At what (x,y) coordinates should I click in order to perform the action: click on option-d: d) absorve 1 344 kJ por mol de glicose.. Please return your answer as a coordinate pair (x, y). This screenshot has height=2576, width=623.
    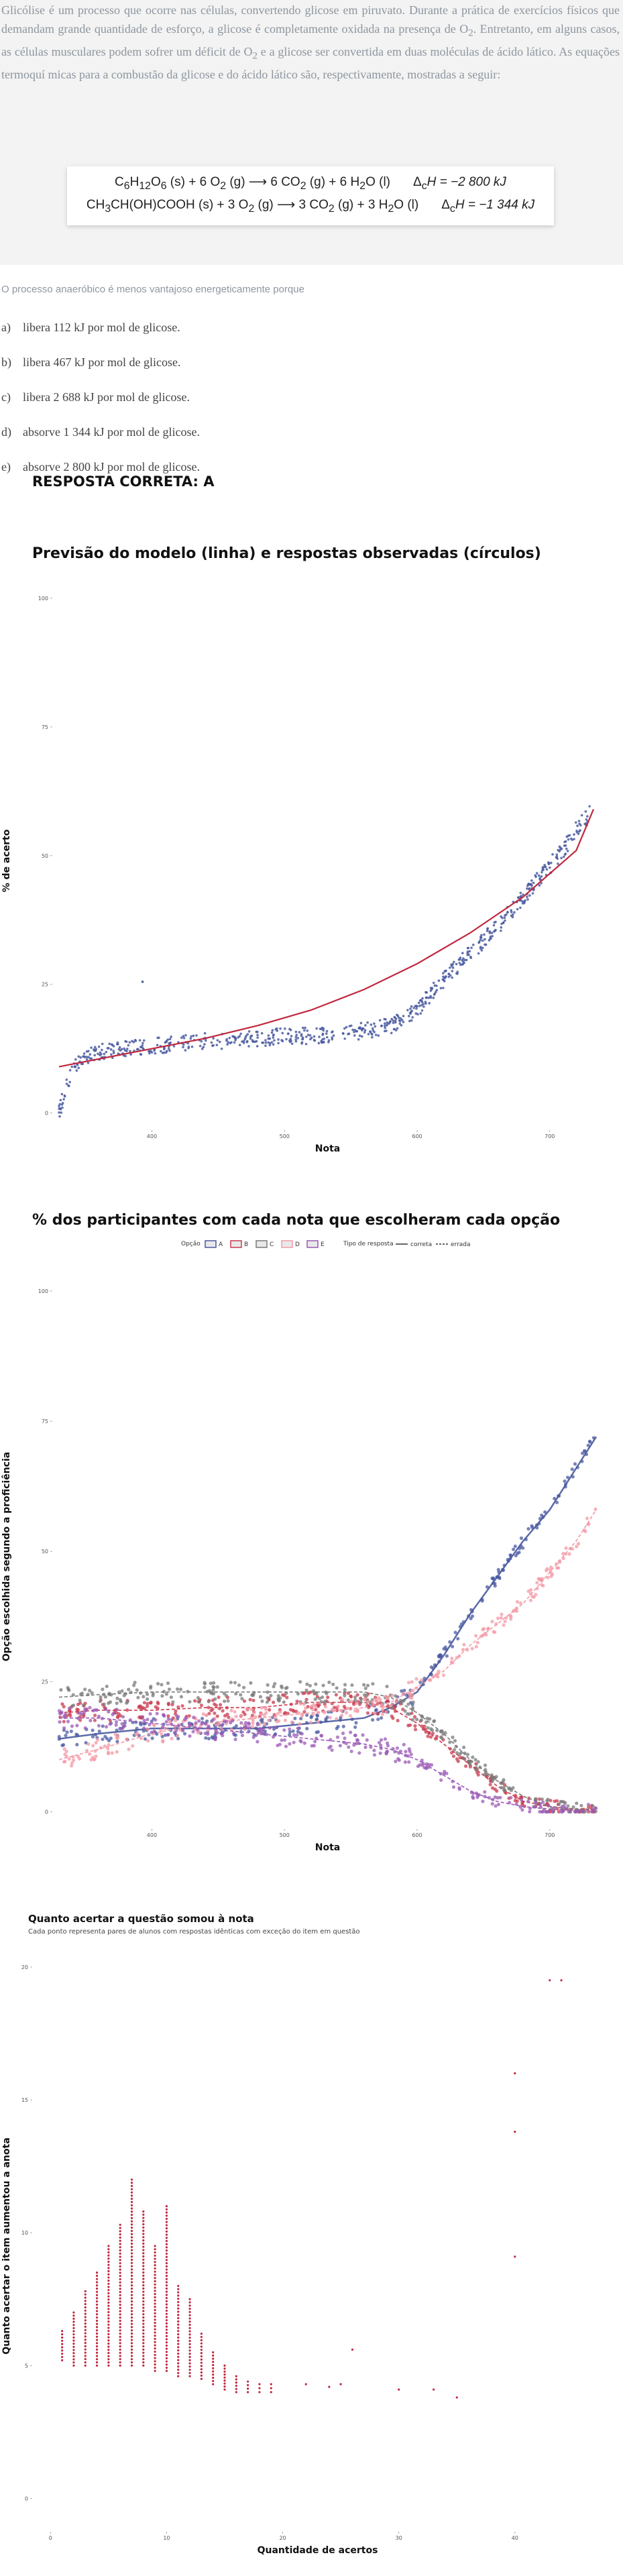
    Looking at the image, I should click on (100, 432).